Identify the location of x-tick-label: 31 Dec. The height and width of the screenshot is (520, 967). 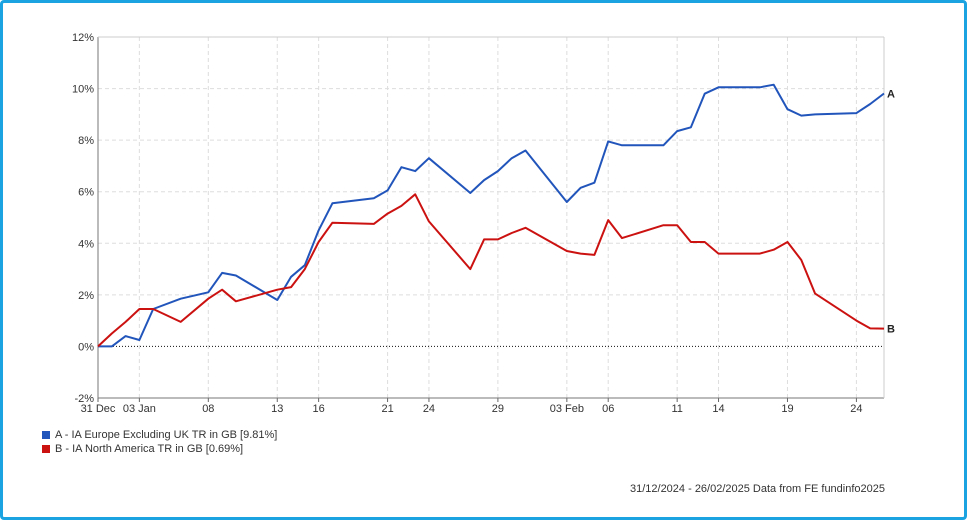
(98, 409).